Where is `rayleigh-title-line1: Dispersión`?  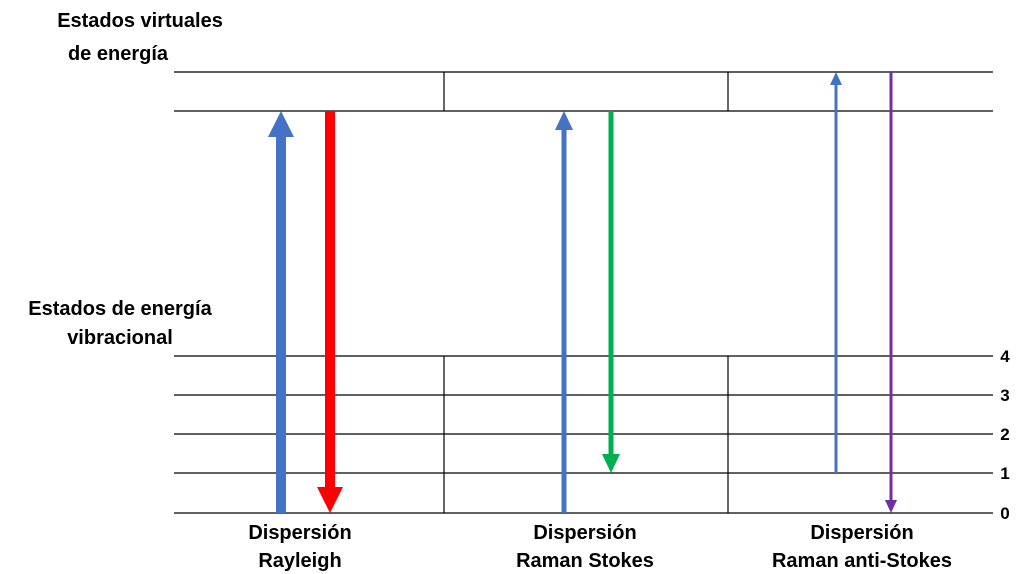
rayleigh-title-line1: Dispersión is located at coordinates (299, 533).